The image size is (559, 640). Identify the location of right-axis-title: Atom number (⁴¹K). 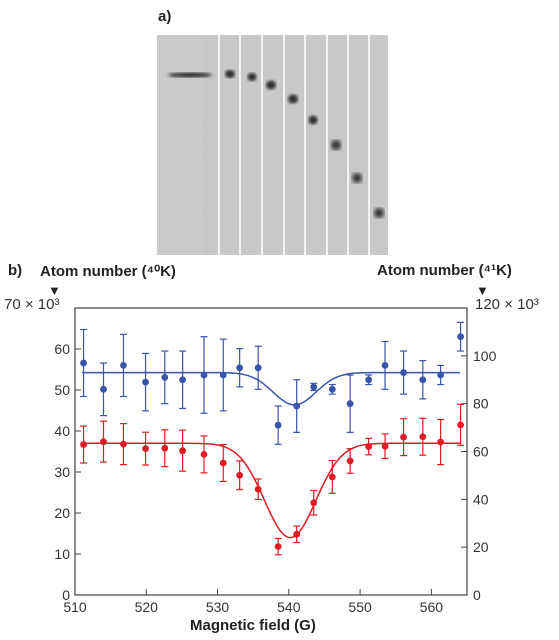
(444, 270).